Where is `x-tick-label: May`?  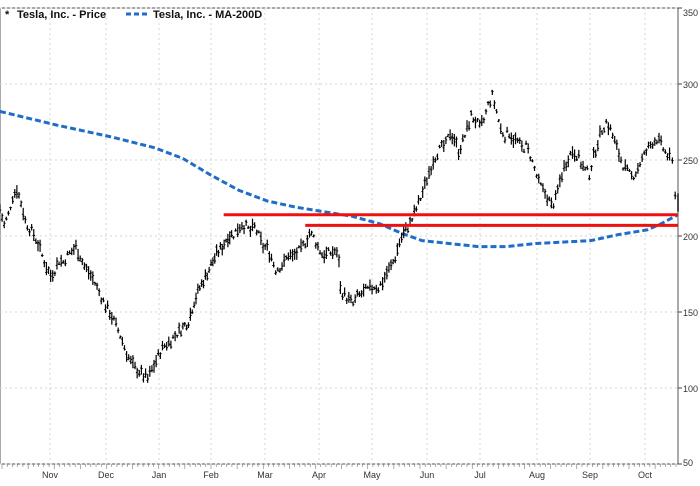 x-tick-label: May is located at coordinates (372, 475).